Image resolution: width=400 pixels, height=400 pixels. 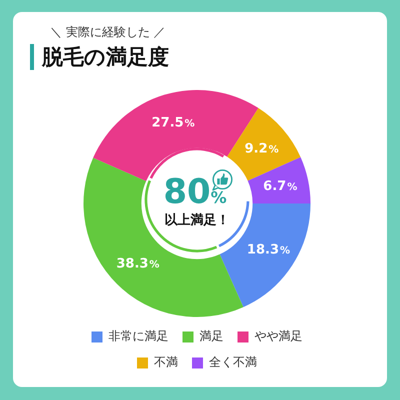 I want to click on chart-title: 脱毛の満足度, so click(x=105, y=57).